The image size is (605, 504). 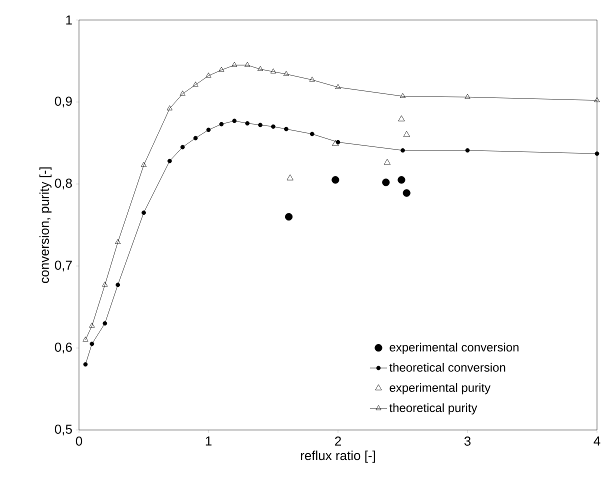 I want to click on y-tick-label: 1, so click(x=69, y=20).